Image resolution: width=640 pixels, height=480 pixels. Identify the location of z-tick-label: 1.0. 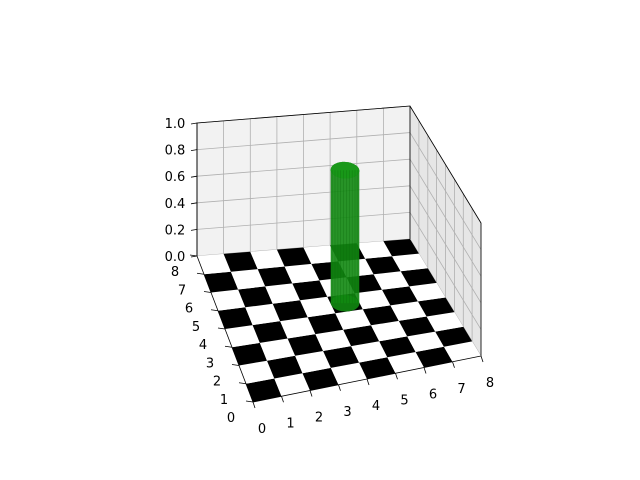
(175, 124).